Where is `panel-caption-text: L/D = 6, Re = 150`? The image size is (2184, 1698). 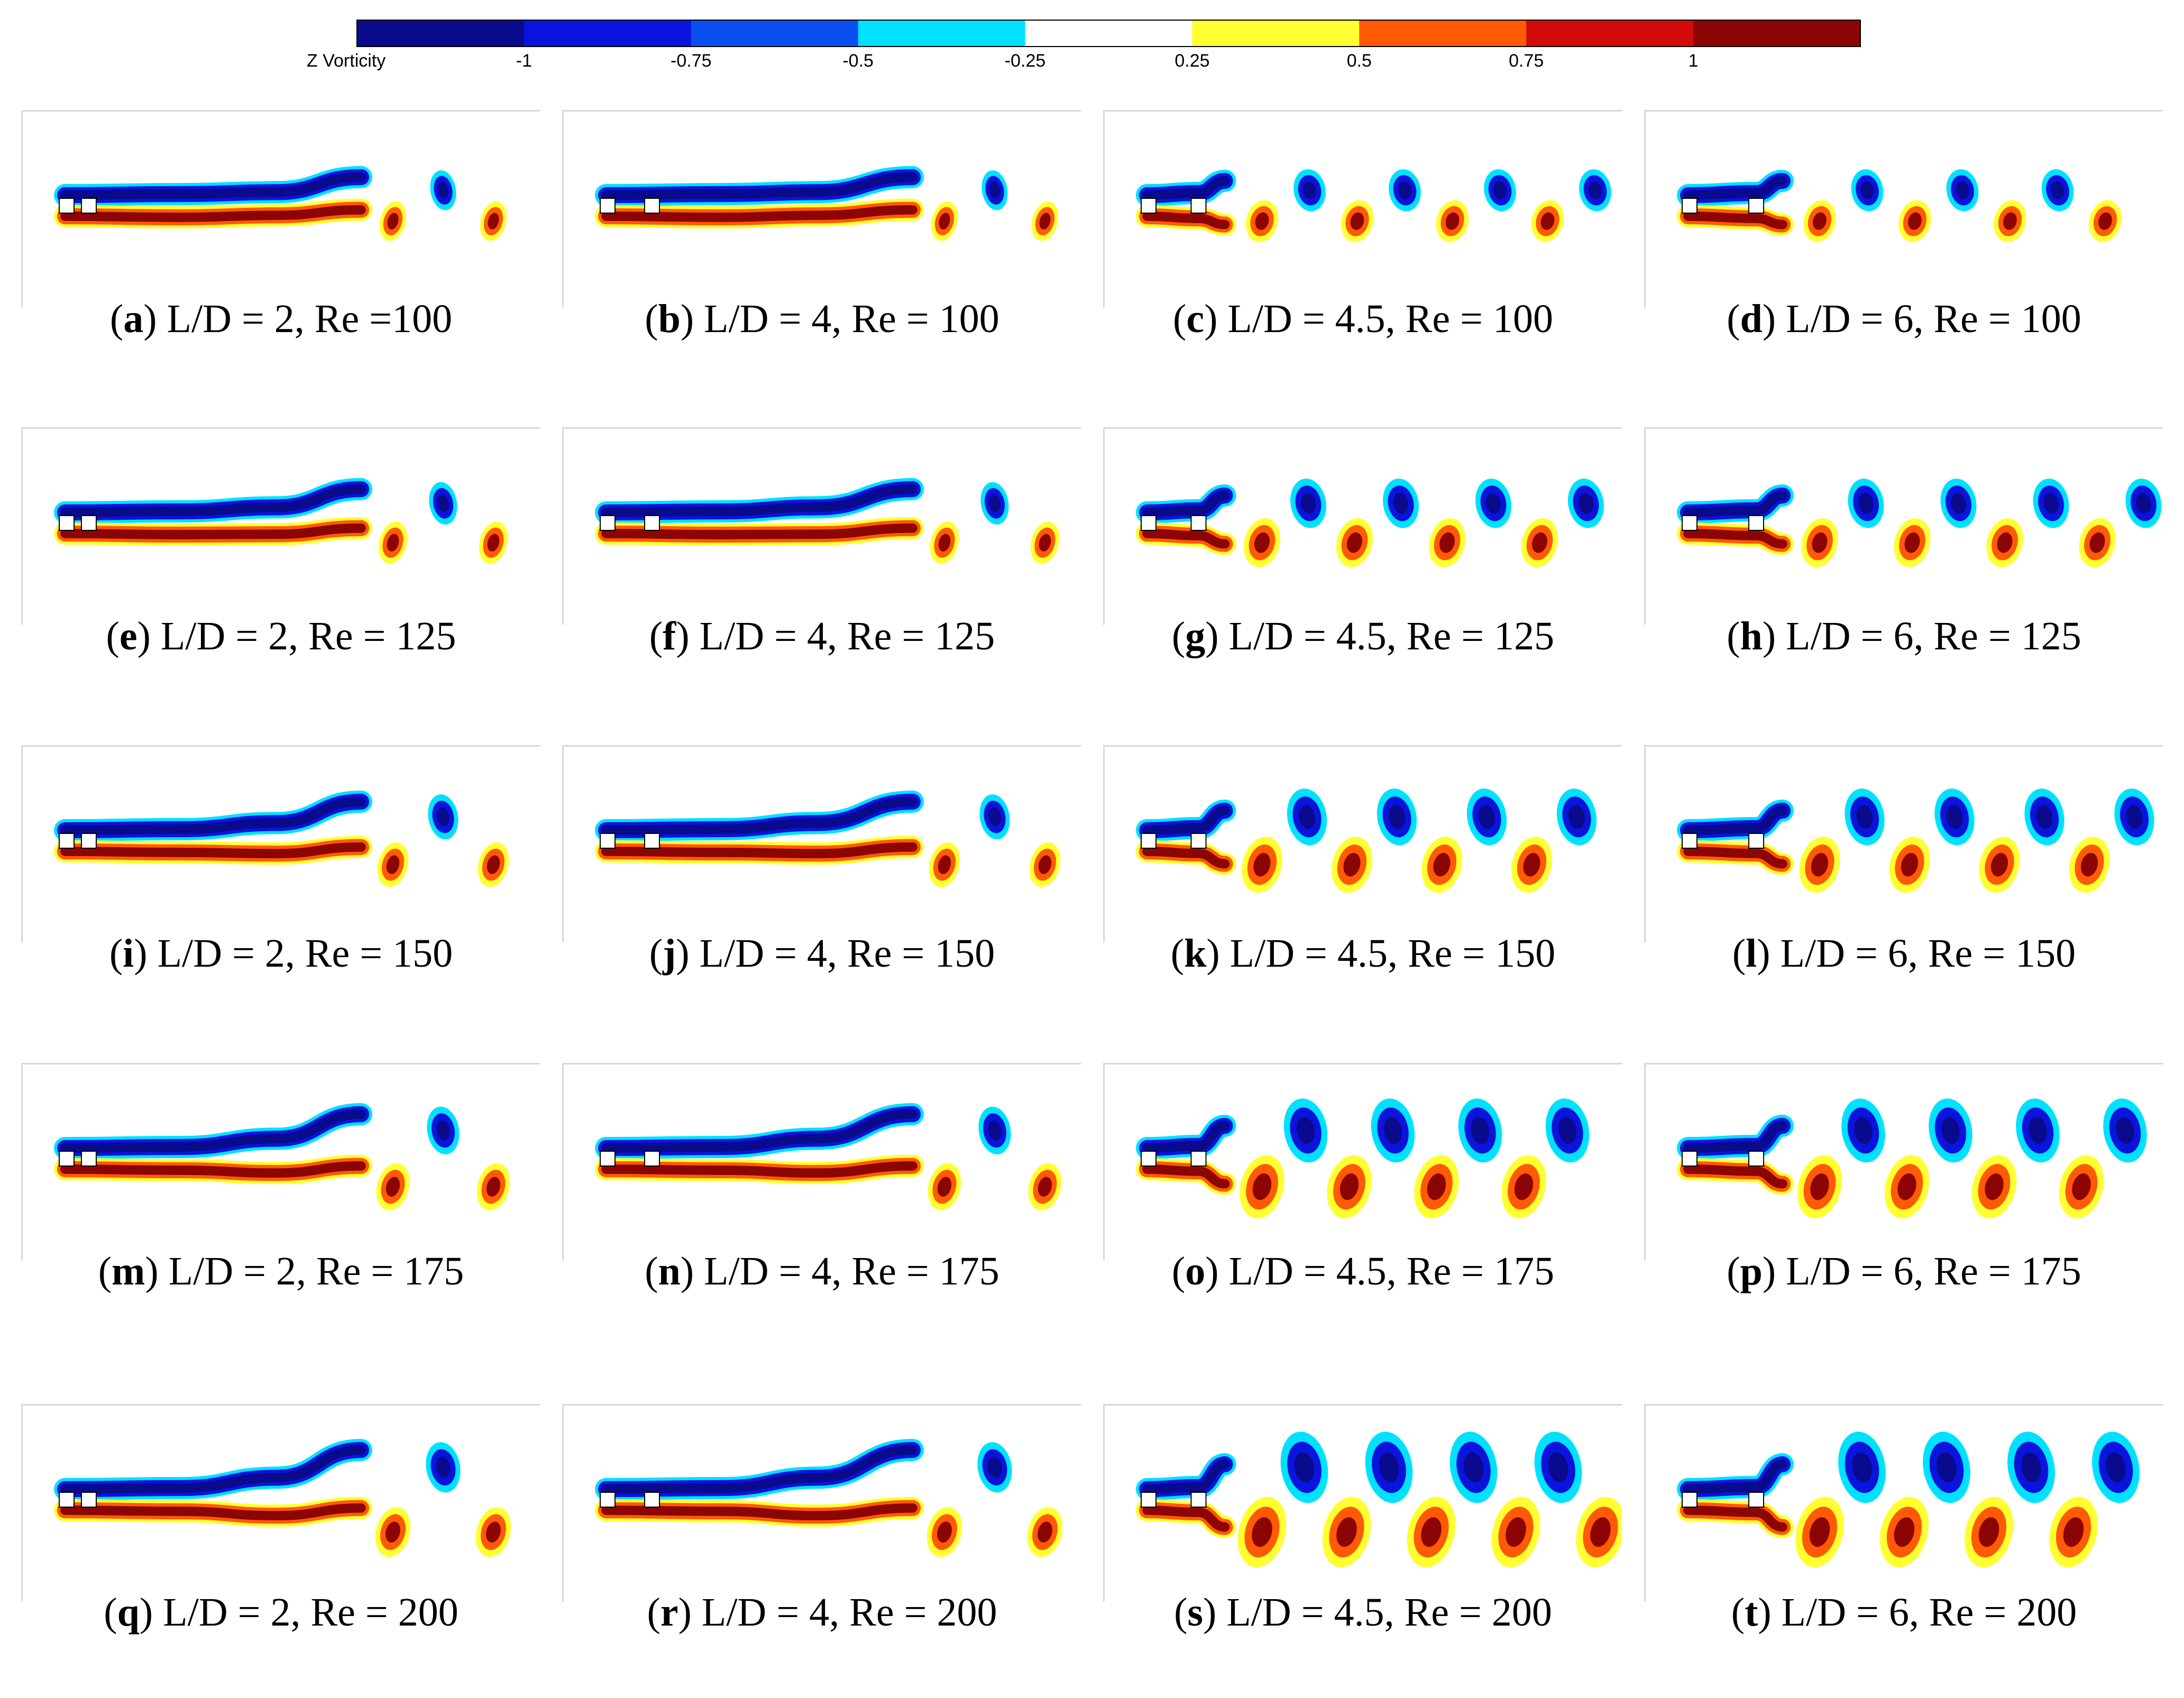 panel-caption-text: L/D = 6, Re = 150 is located at coordinates (1928, 953).